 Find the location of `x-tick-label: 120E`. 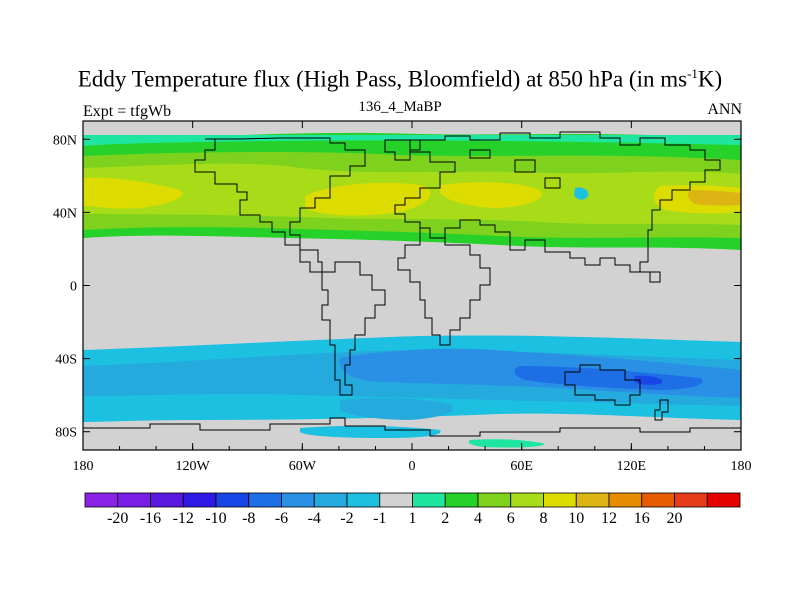

x-tick-label: 120E is located at coordinates (632, 466).